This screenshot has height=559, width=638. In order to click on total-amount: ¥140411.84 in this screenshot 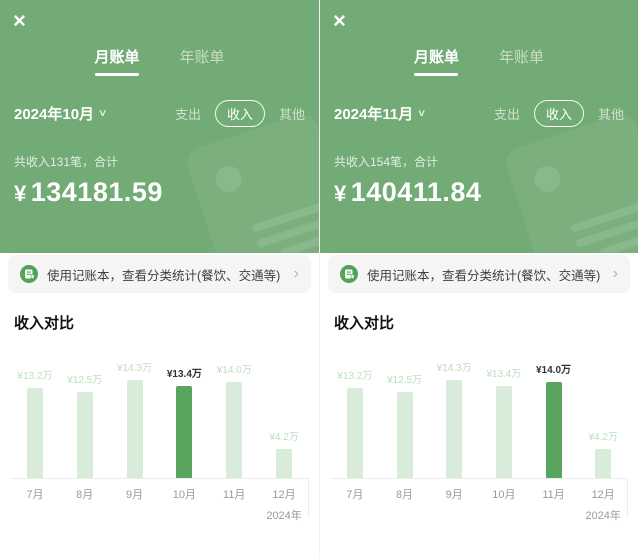, I will do `click(479, 192)`.